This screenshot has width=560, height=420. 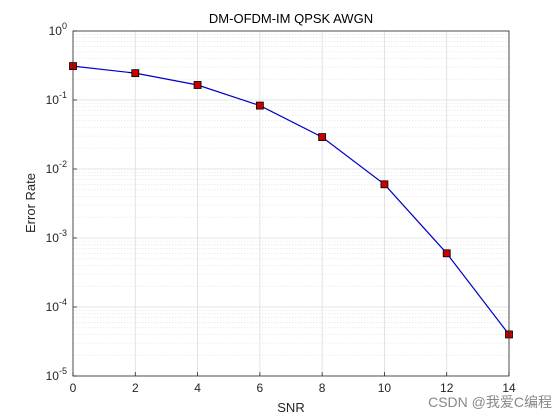 I want to click on x-tick-label: 0, so click(x=73, y=388).